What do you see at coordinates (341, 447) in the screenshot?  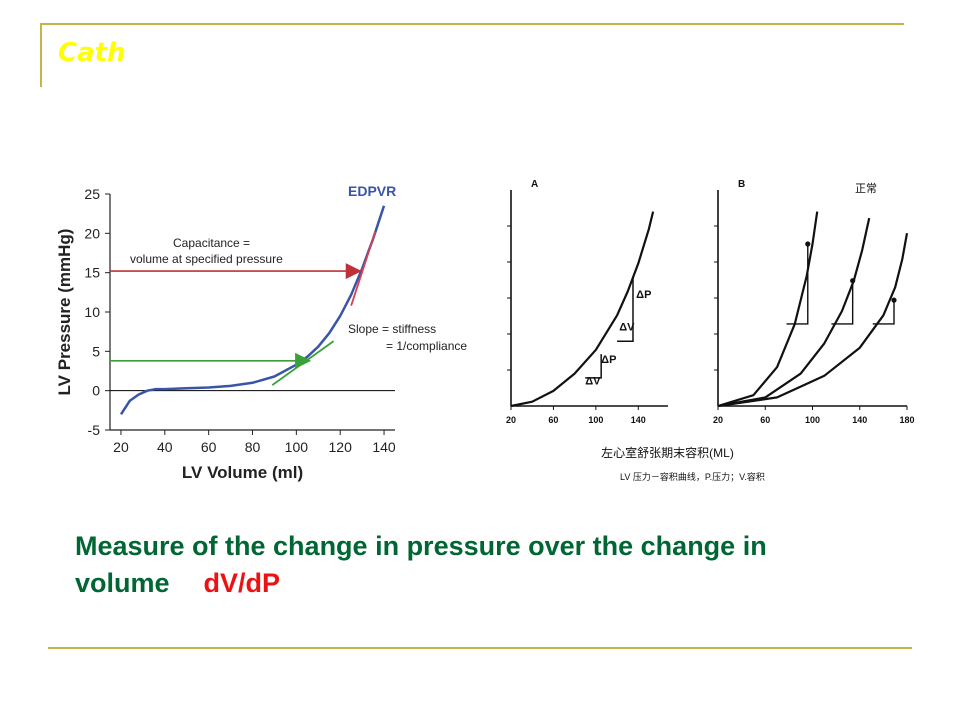 I see `x-tick-label: 120` at bounding box center [341, 447].